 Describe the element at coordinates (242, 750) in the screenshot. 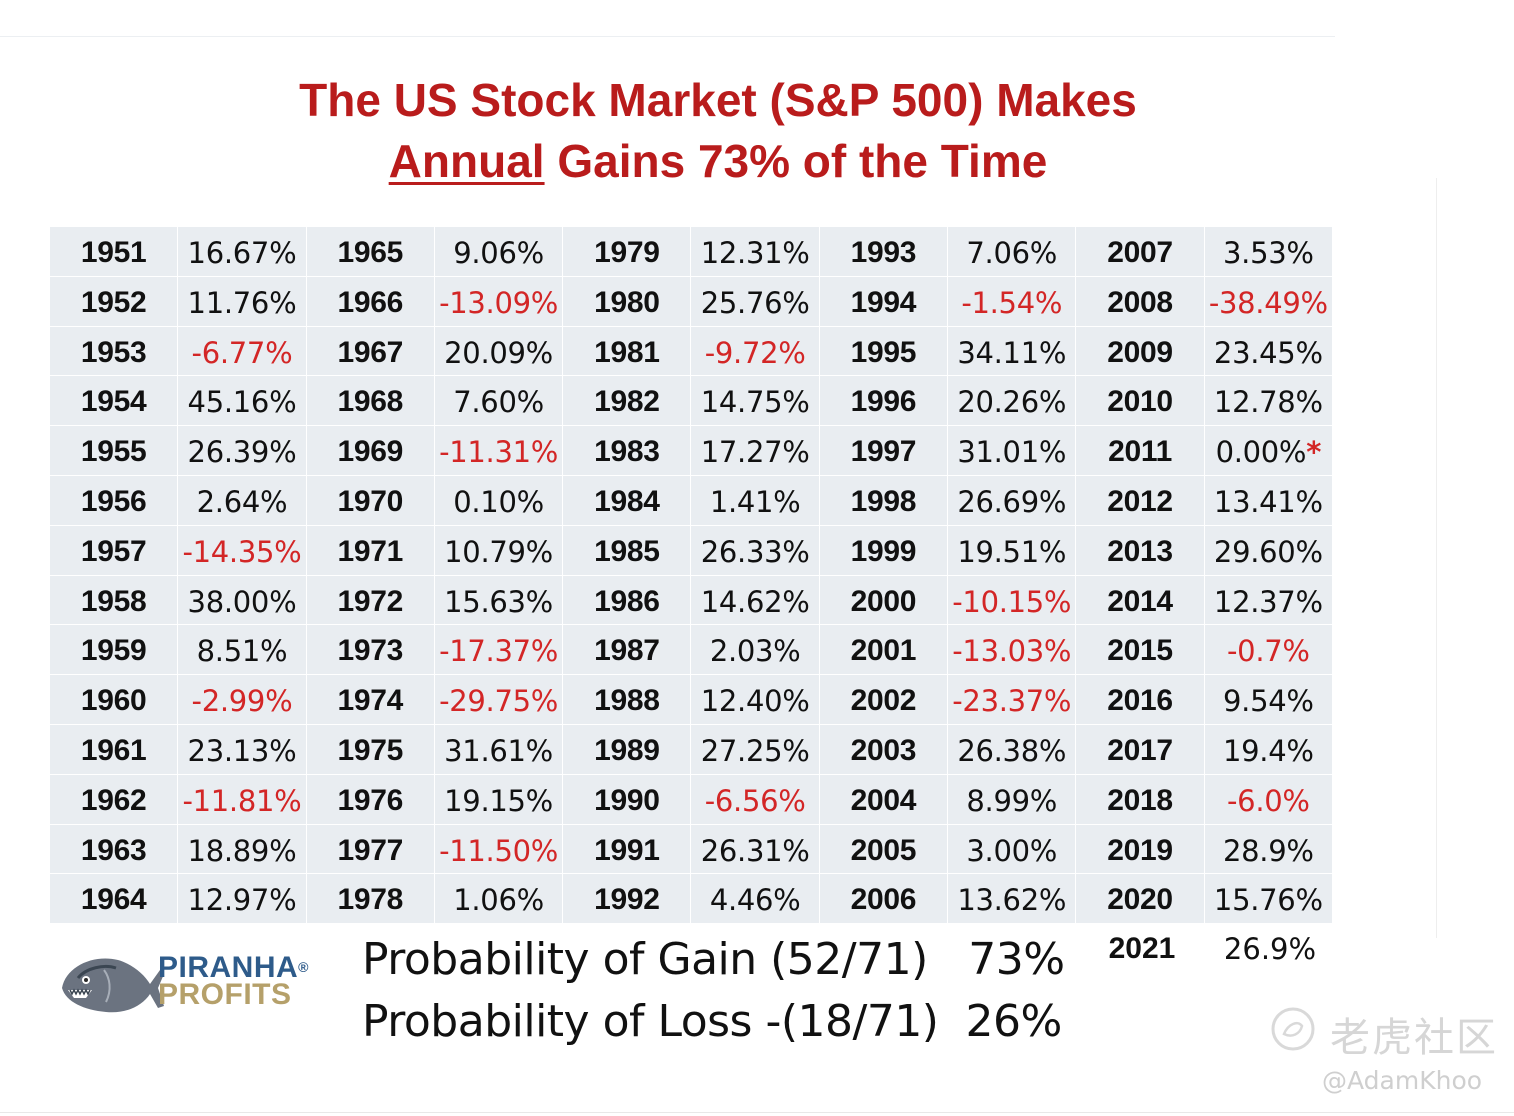

I see `table-value-text: 23.13%` at that location.